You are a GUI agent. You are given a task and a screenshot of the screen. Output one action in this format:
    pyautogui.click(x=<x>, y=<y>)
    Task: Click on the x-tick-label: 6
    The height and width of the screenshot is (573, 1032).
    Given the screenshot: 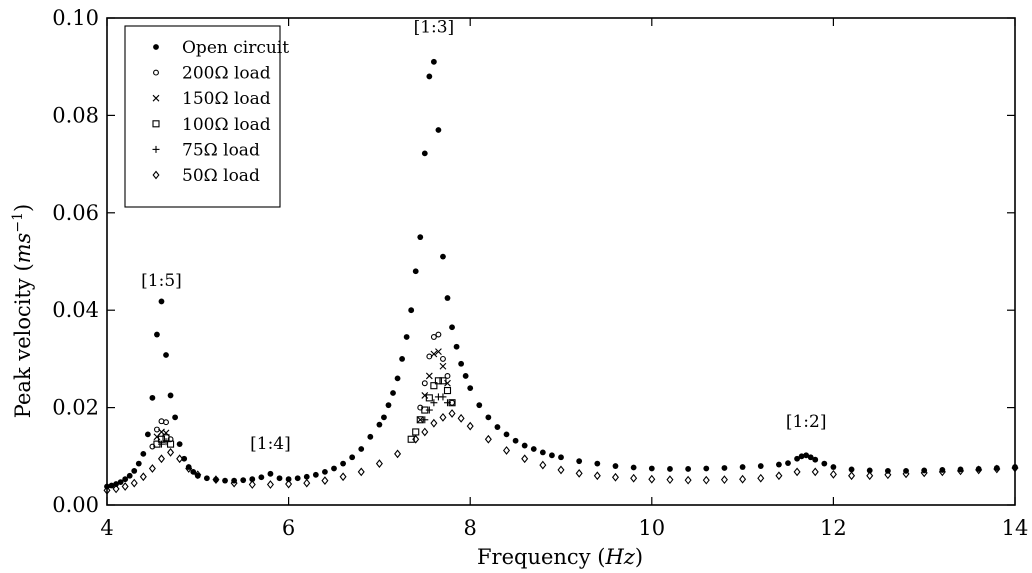 What is the action you would take?
    pyautogui.click(x=288, y=528)
    